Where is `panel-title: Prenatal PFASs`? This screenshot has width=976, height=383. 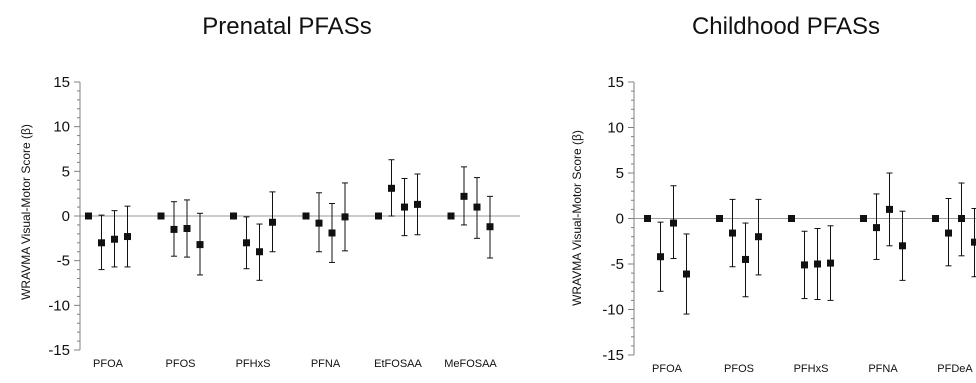
panel-title: Prenatal PFASs is located at coordinates (286, 26).